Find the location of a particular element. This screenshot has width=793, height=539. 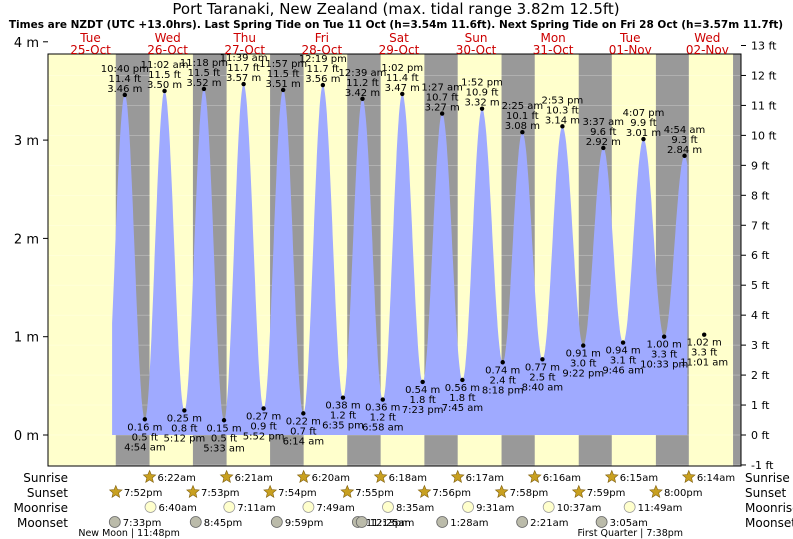

low-tide-time: 6:35 pm is located at coordinates (343, 426).